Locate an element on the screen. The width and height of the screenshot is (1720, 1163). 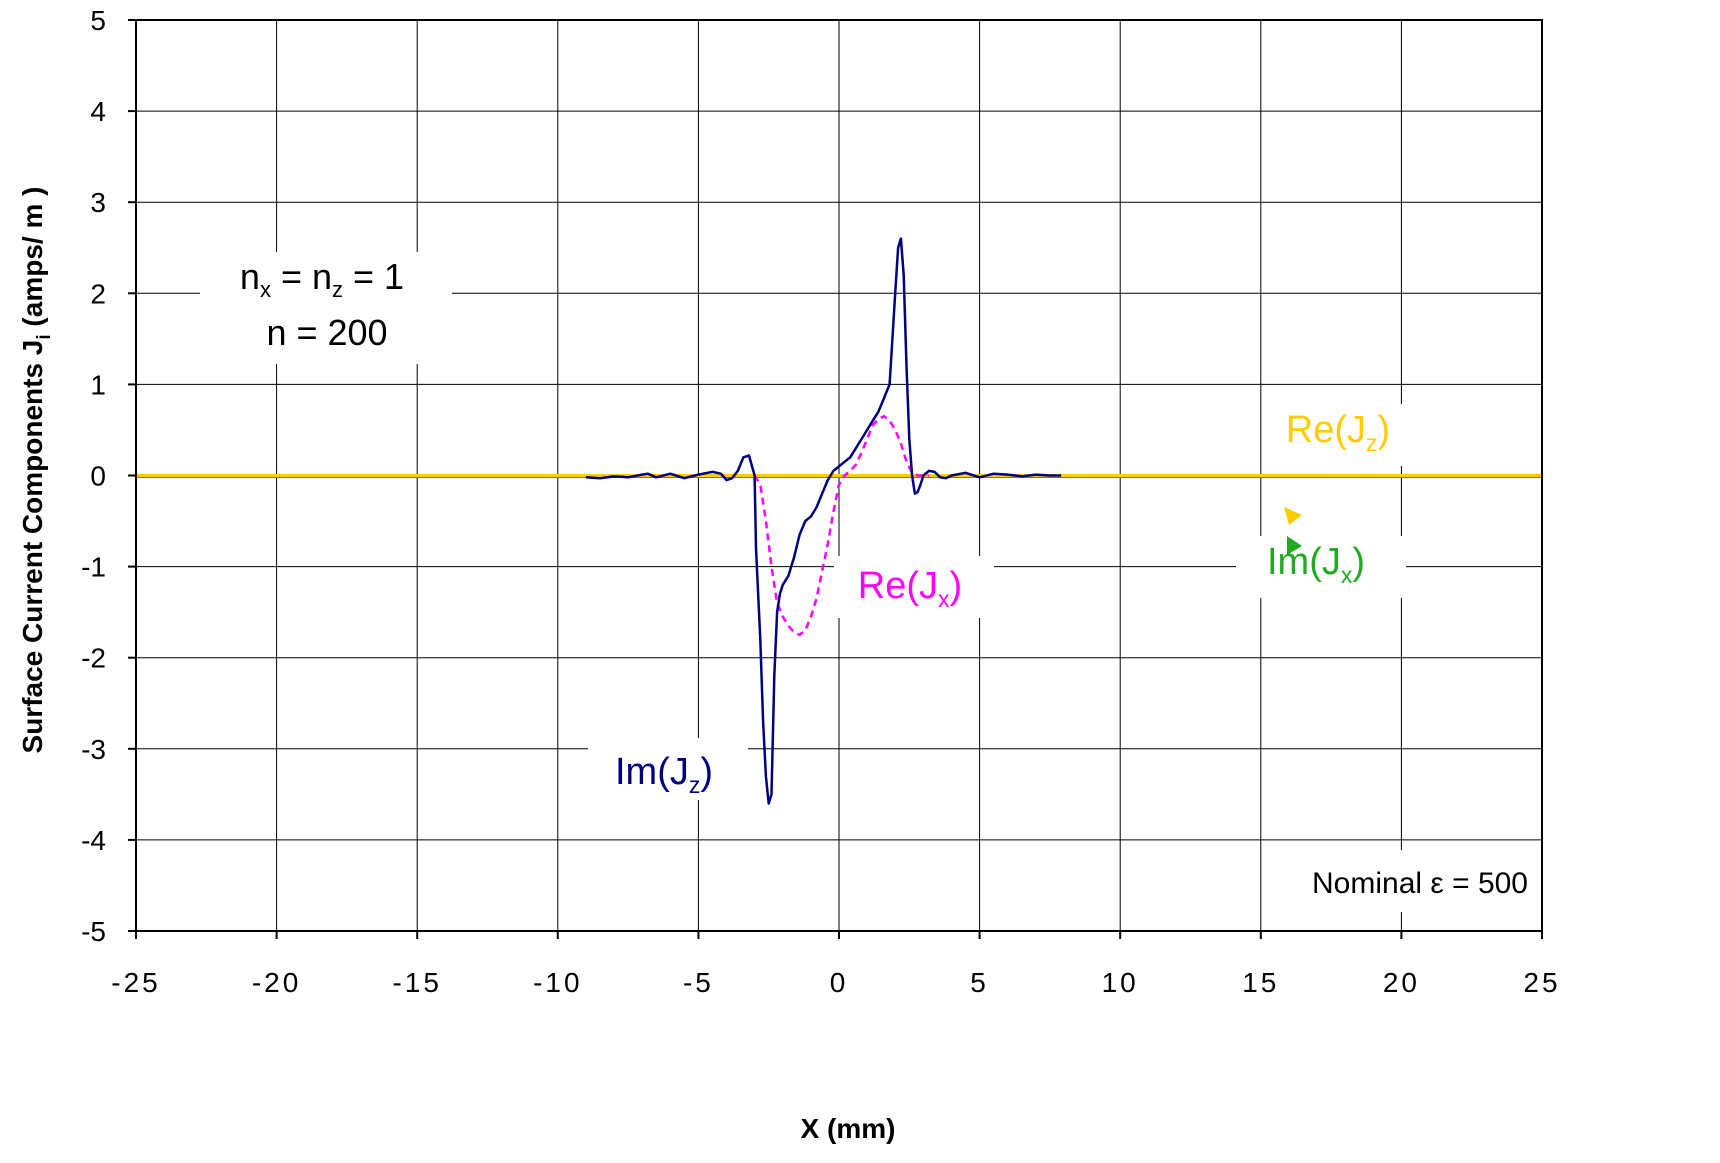
x-tick-label: 25 is located at coordinates (1541, 982).